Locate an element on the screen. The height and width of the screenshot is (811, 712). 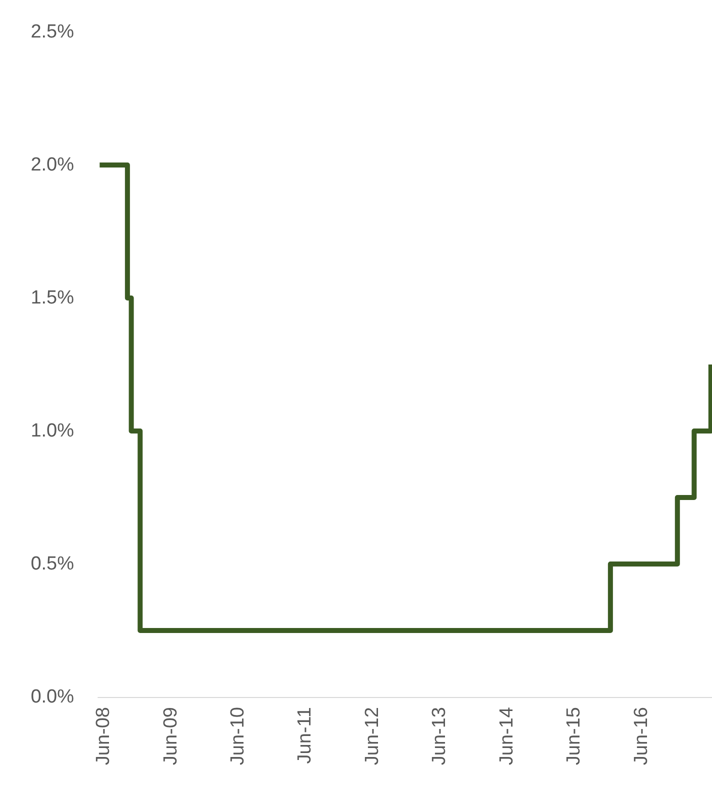
x-tick-label: Jun-12 is located at coordinates (373, 736).